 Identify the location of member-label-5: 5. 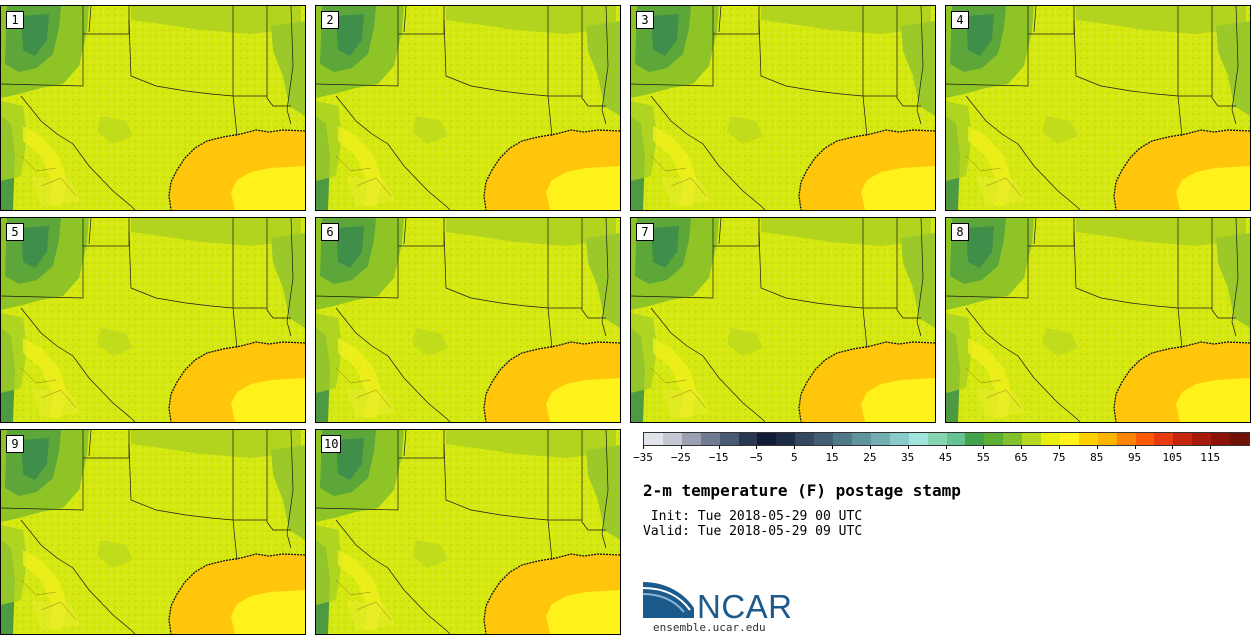
(15, 232).